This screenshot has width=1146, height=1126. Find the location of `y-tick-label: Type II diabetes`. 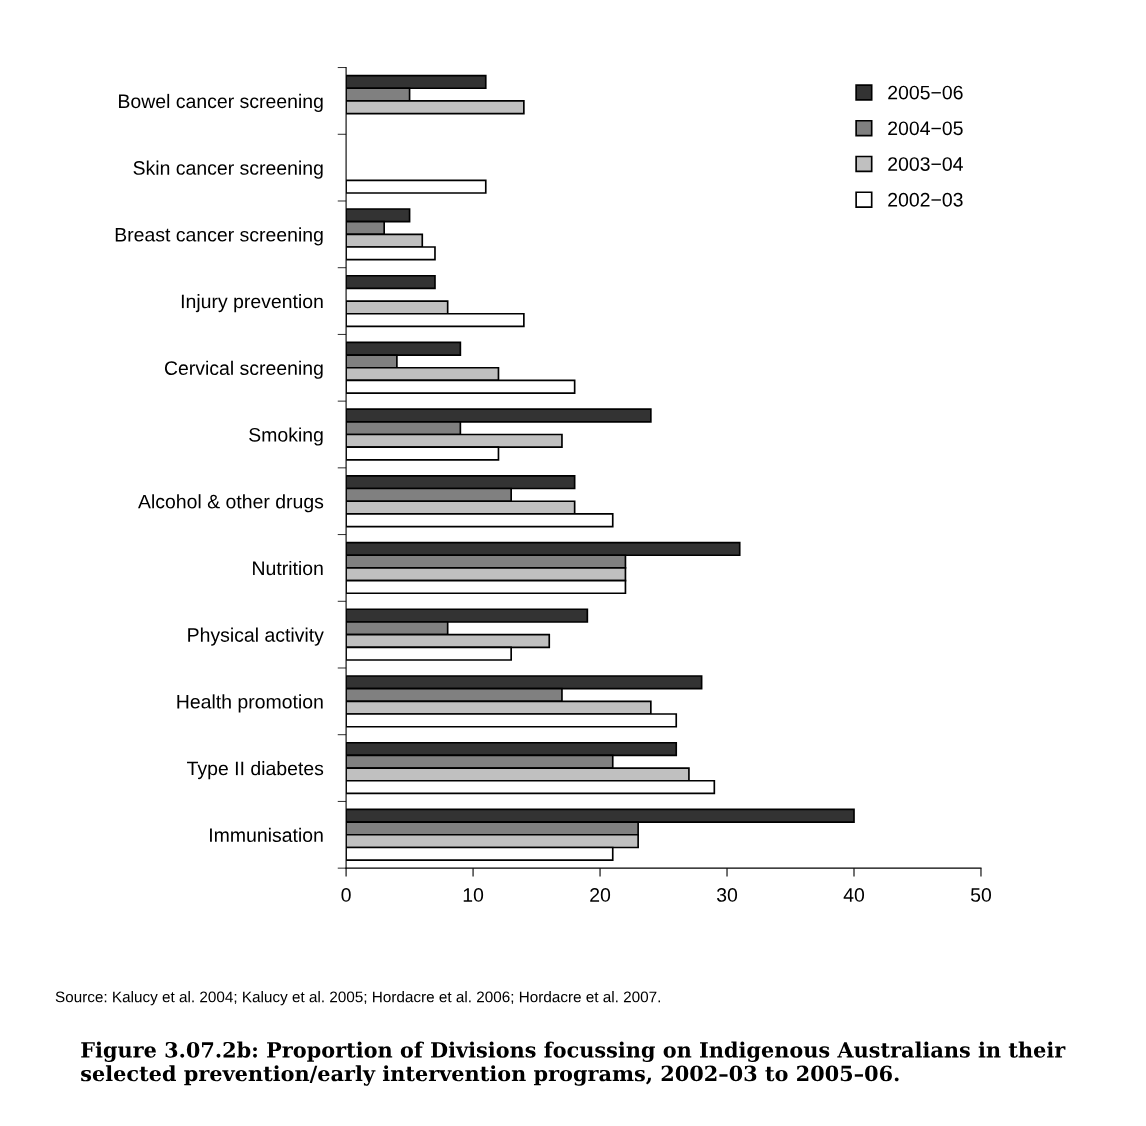

y-tick-label: Type II diabetes is located at coordinates (255, 770).